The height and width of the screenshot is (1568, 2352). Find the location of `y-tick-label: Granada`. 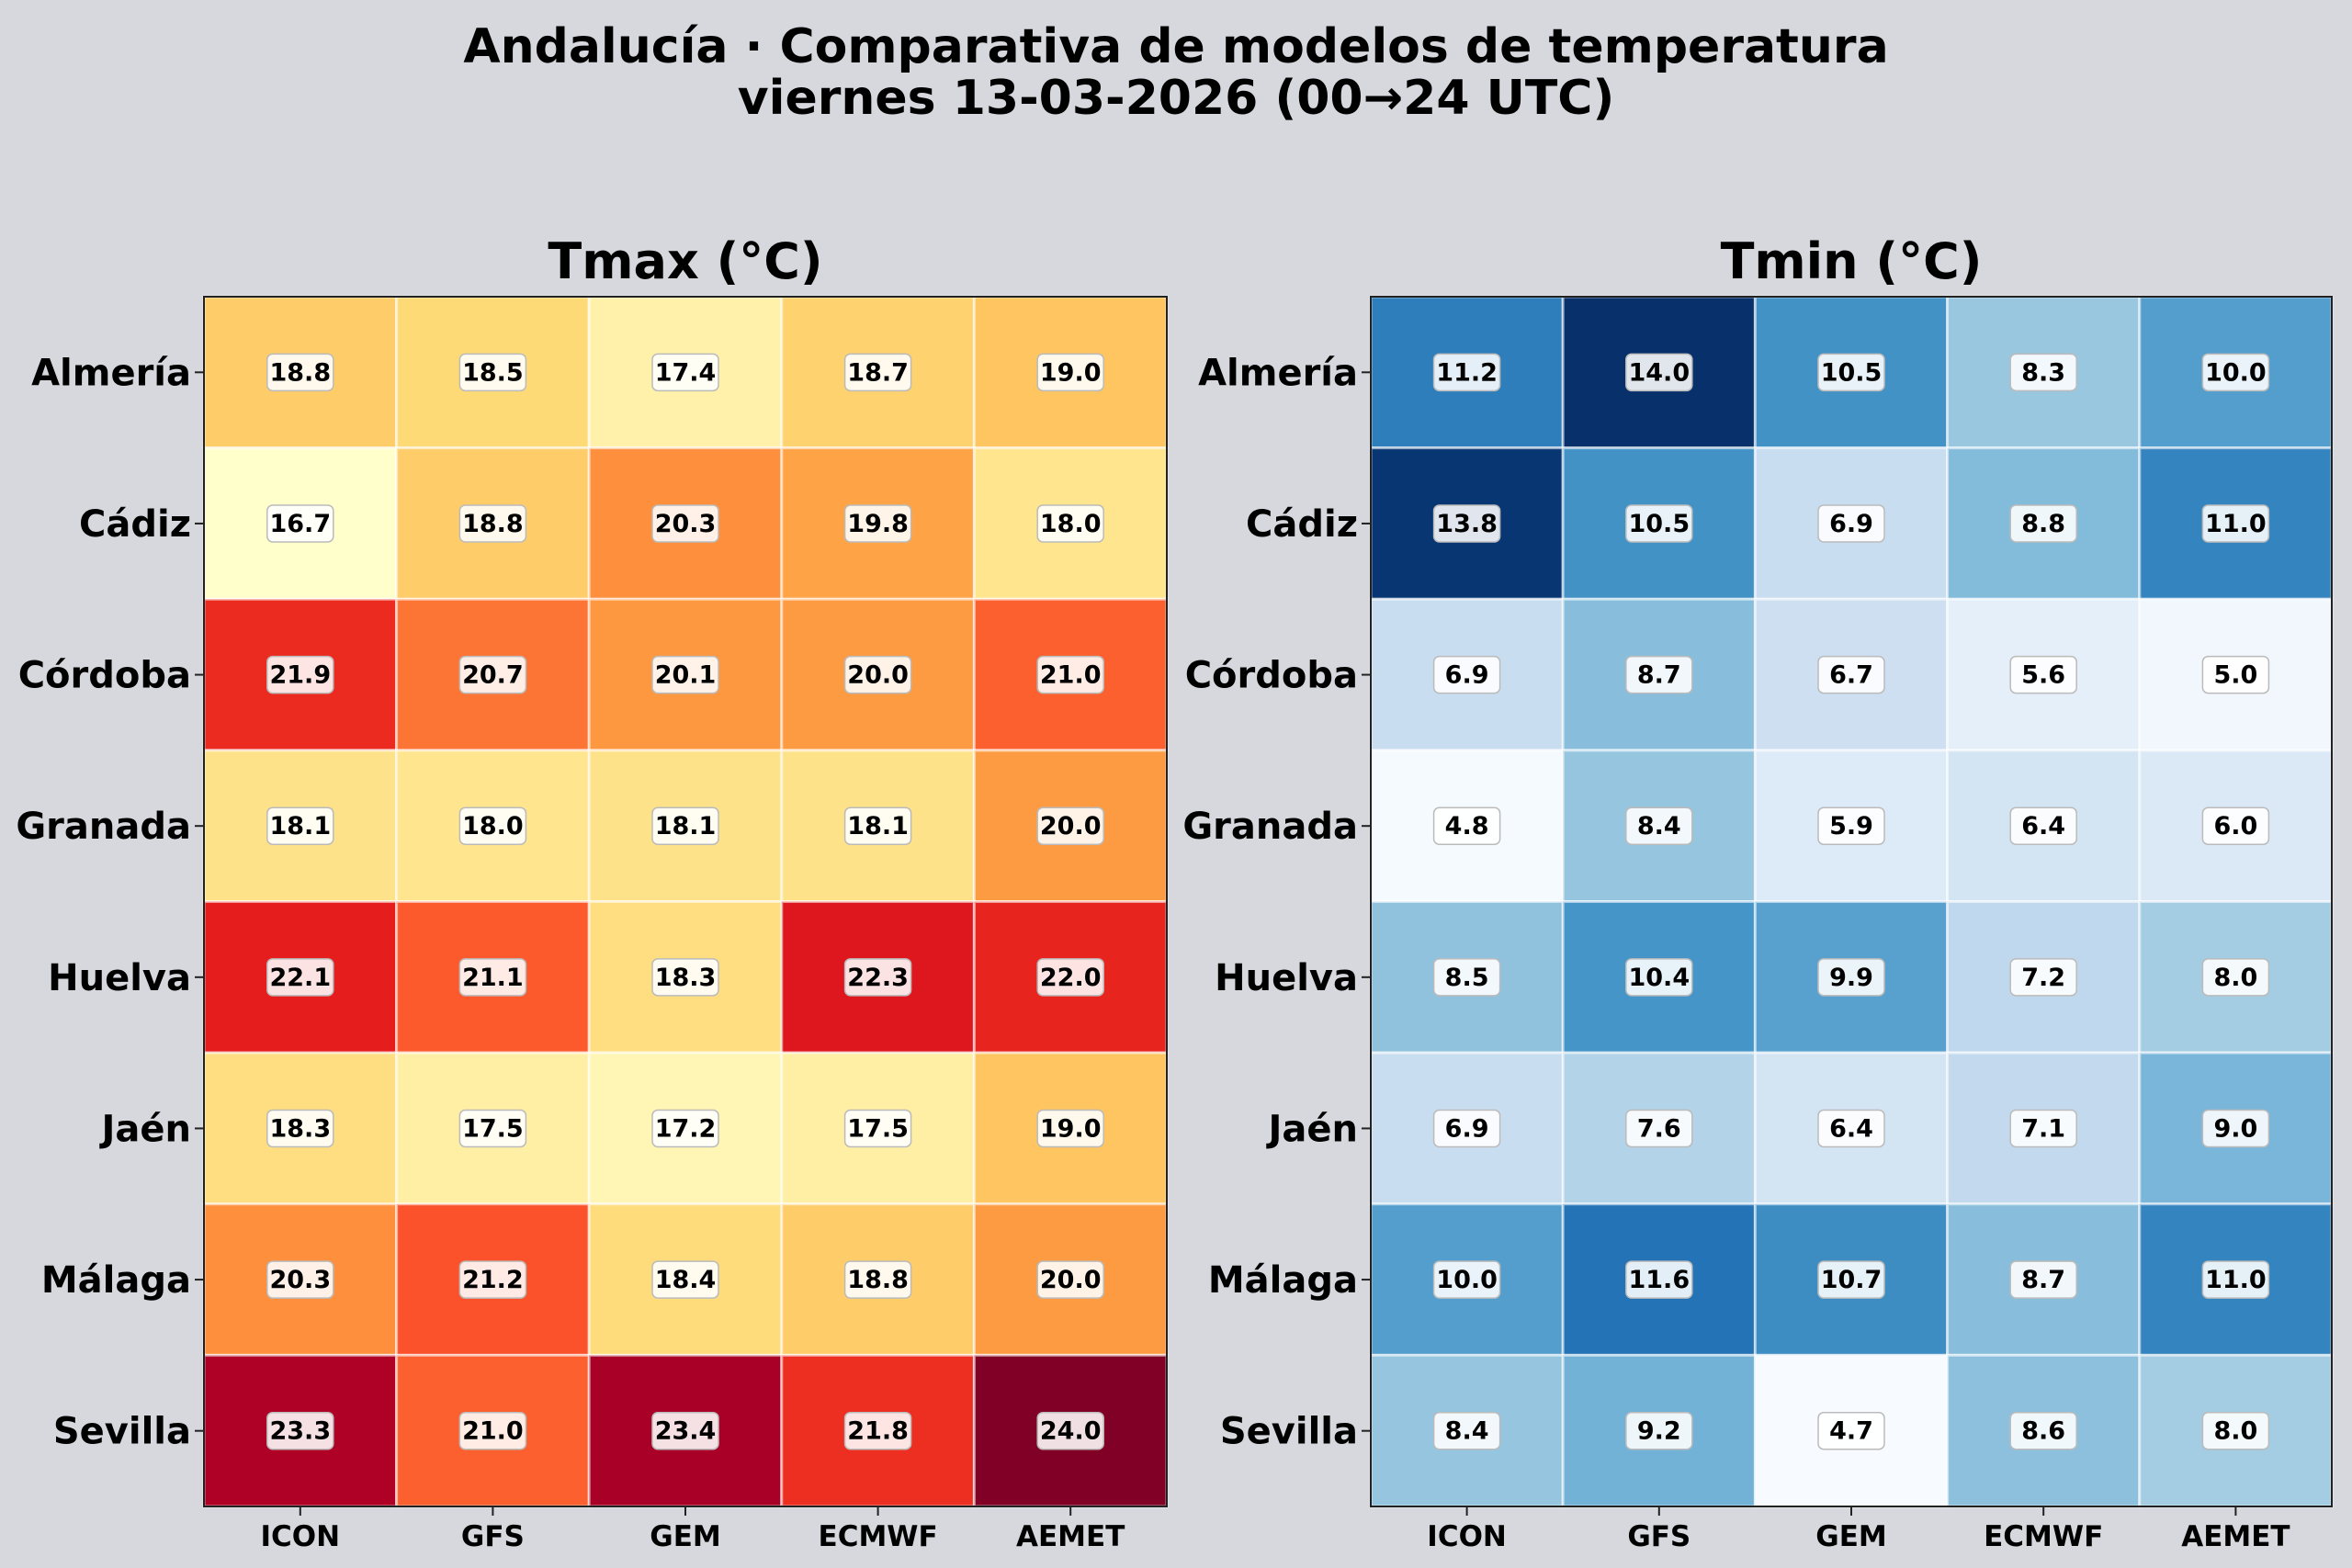

y-tick-label: Granada is located at coordinates (1270, 827).